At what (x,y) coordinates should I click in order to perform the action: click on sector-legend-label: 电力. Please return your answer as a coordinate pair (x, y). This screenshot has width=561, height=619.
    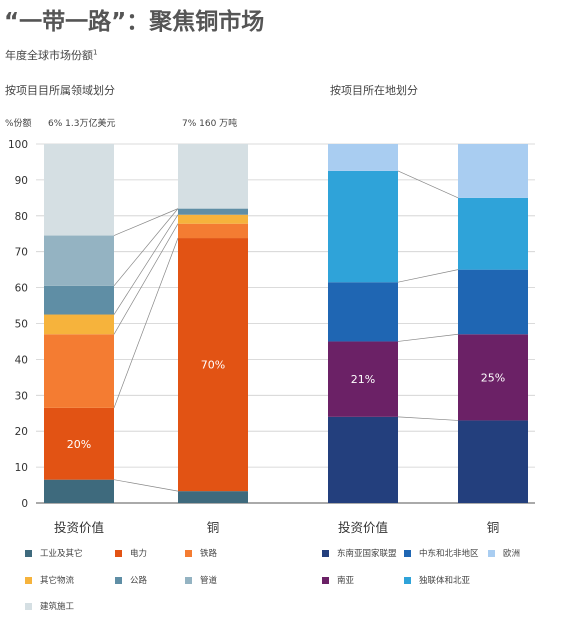
    Looking at the image, I should click on (139, 554).